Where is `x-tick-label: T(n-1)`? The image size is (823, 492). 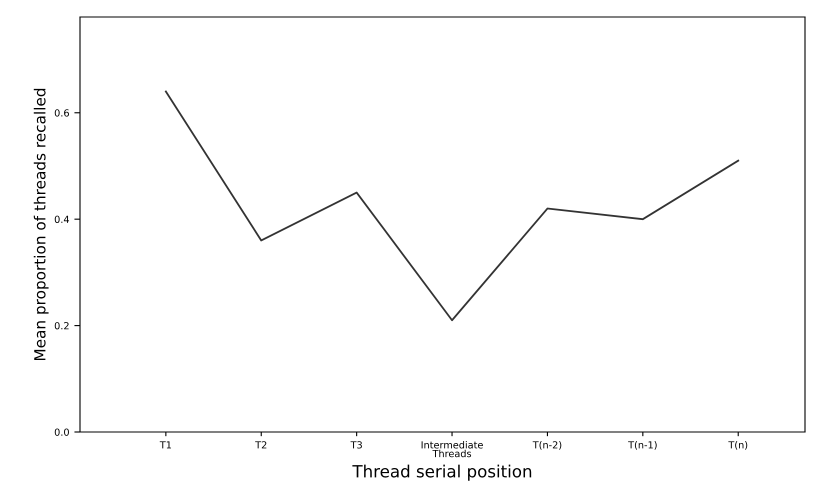
x-tick-label: T(n-1) is located at coordinates (642, 445).